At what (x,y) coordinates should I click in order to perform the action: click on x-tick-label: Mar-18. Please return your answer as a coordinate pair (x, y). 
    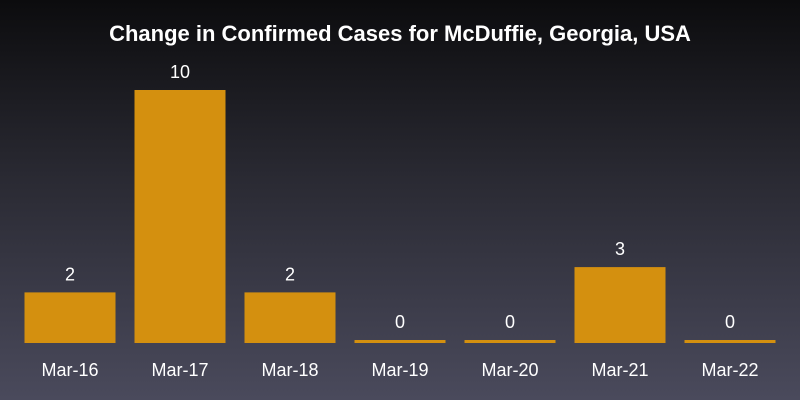
    Looking at the image, I should click on (289, 370).